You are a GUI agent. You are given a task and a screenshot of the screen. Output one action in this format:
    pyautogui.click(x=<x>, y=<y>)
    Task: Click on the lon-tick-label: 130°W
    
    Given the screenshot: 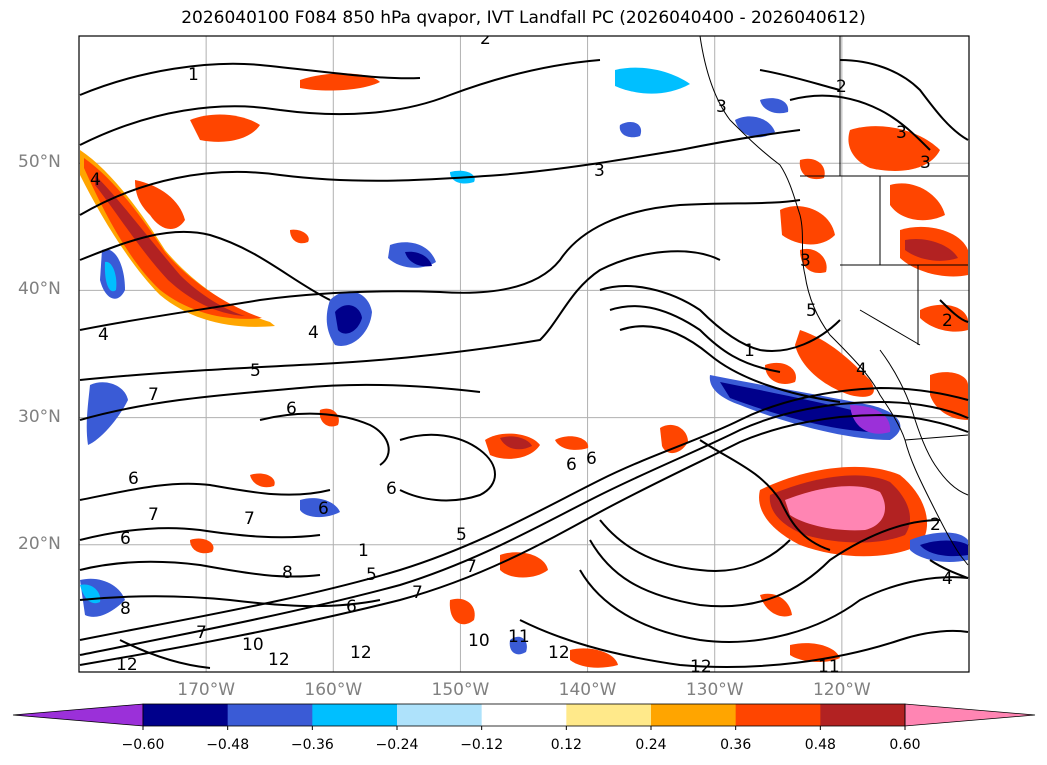 What is the action you would take?
    pyautogui.click(x=714, y=690)
    